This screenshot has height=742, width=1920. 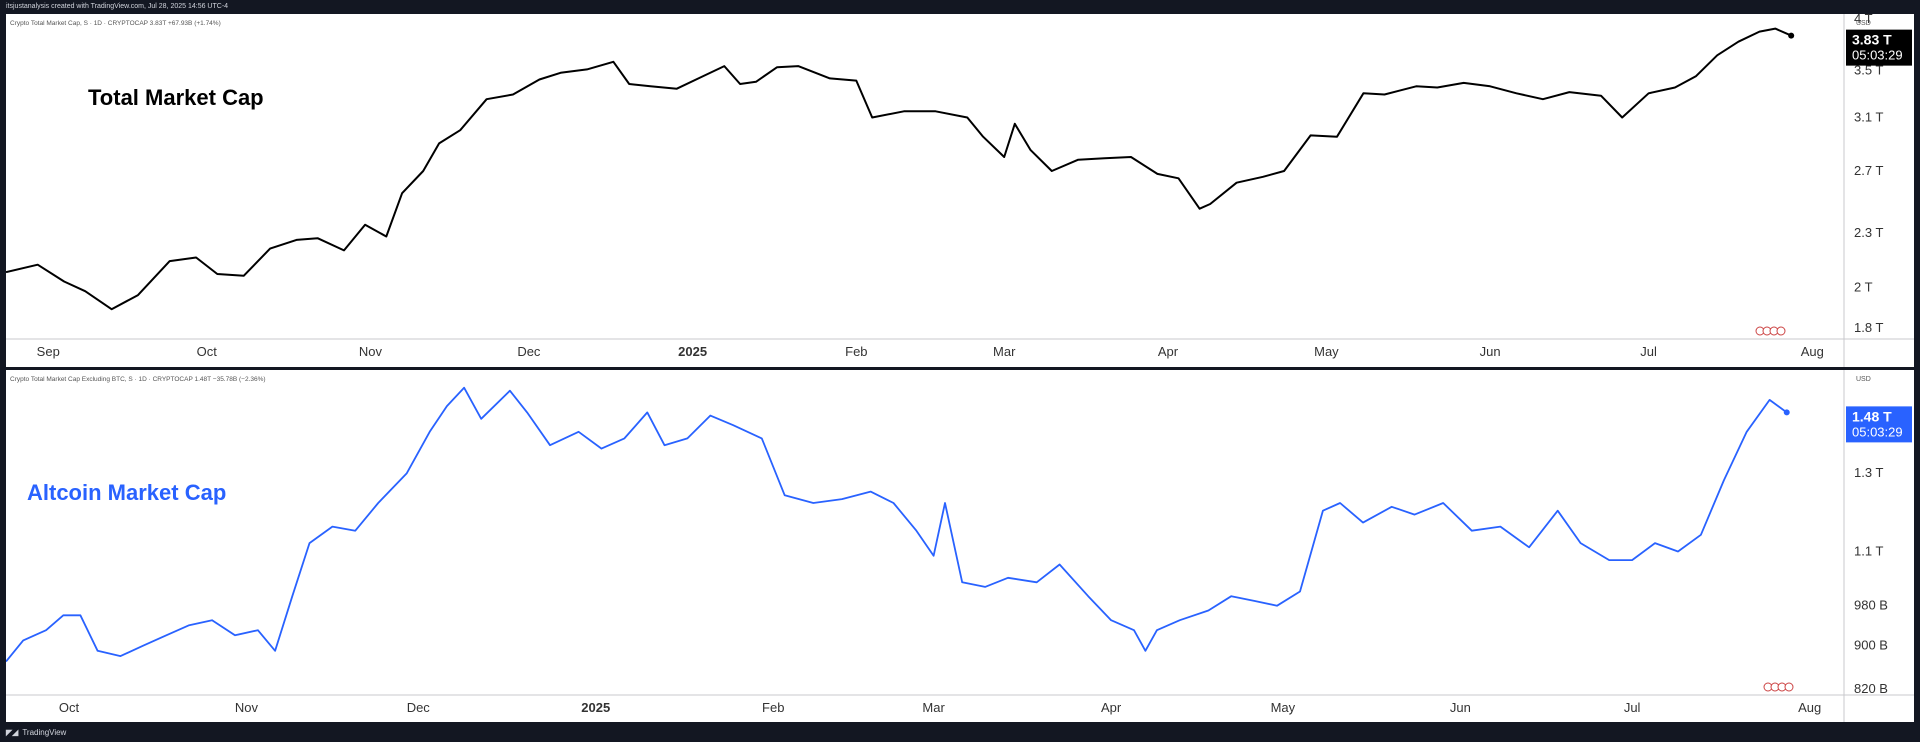 What do you see at coordinates (1868, 472) in the screenshot?
I see `y-tick-label: 1.3 T` at bounding box center [1868, 472].